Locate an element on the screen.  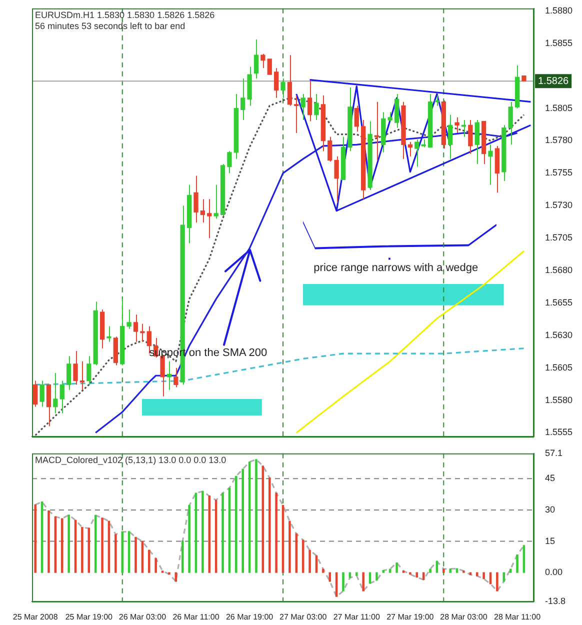
x-tick-label: 25 Mar 2008 is located at coordinates (35, 617).